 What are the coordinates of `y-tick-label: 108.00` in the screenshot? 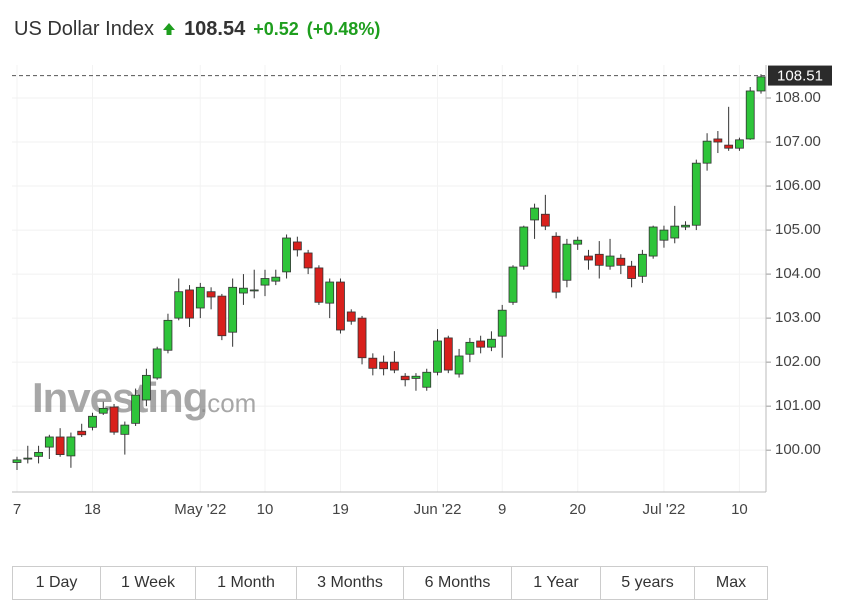 It's located at (798, 97).